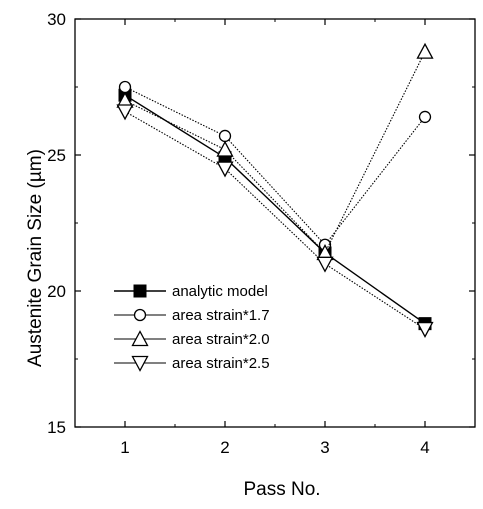  What do you see at coordinates (56, 427) in the screenshot?
I see `y-tick-label: 15` at bounding box center [56, 427].